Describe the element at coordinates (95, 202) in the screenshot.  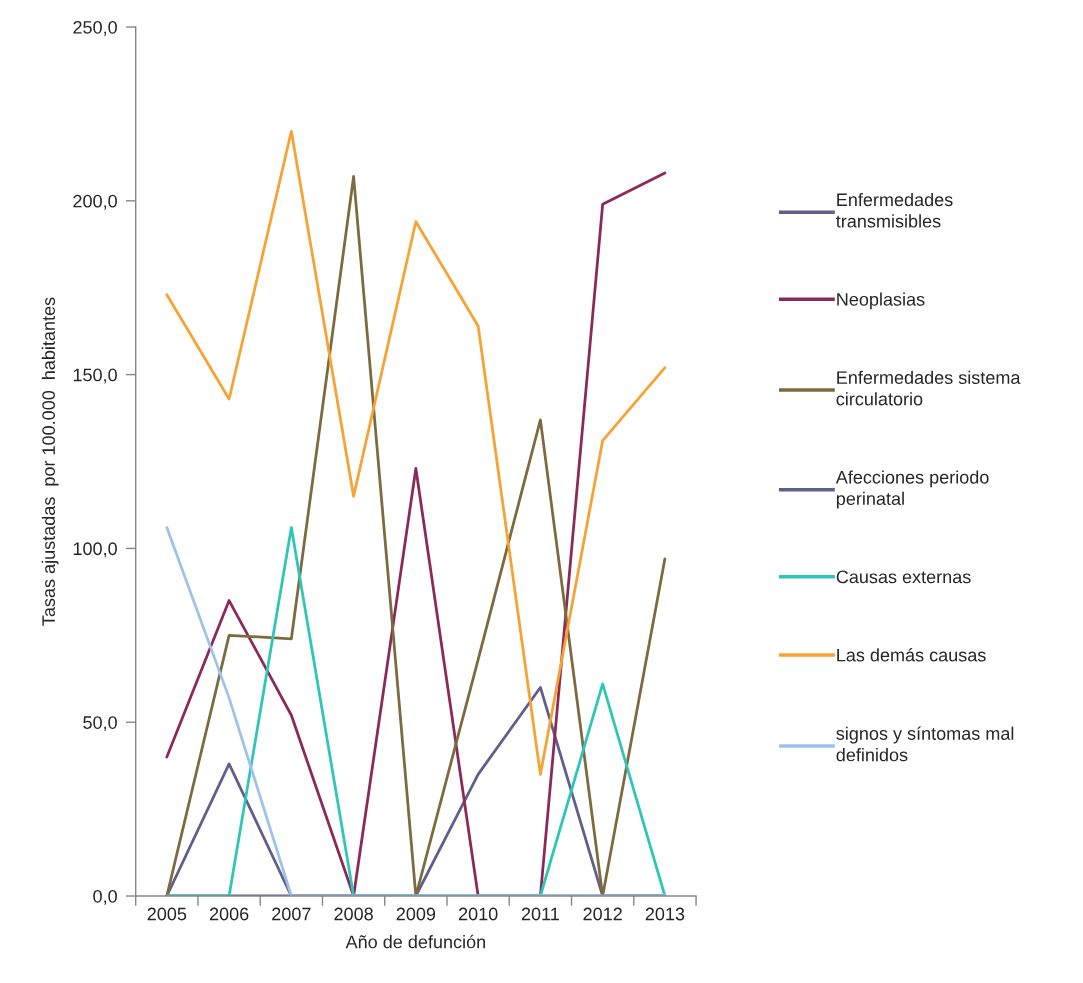
I see `y-tick-label: 200,0` at that location.